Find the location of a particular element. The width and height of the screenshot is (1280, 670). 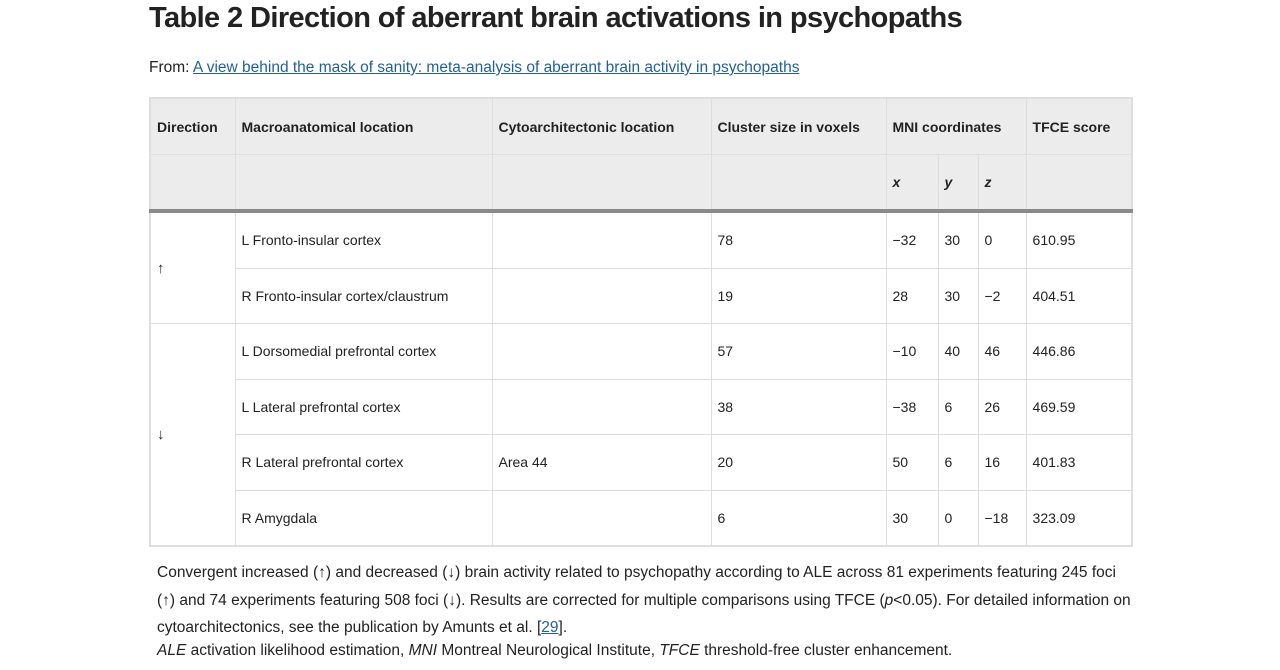

header-macroanatomical: Macroanatomical location is located at coordinates (363, 126).